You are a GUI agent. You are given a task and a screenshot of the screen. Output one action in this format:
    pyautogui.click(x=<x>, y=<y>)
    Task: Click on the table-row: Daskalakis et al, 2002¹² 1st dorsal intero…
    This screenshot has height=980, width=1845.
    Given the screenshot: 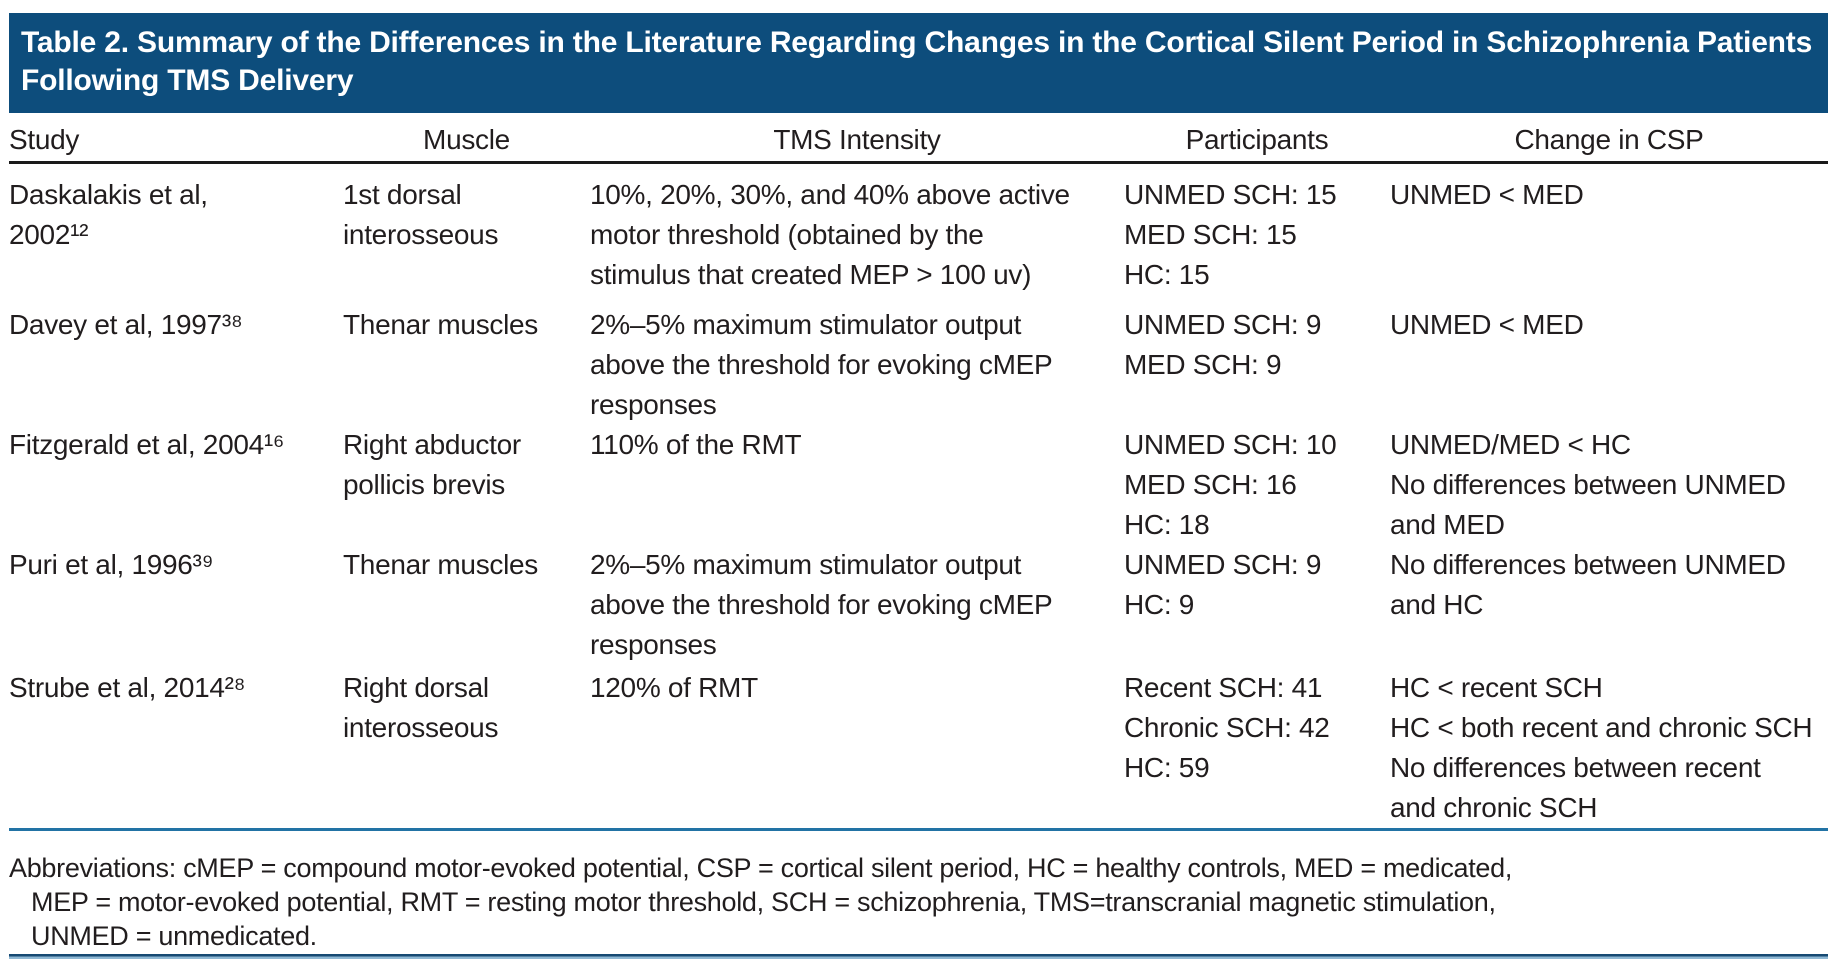 What is the action you would take?
    pyautogui.click(x=918, y=235)
    